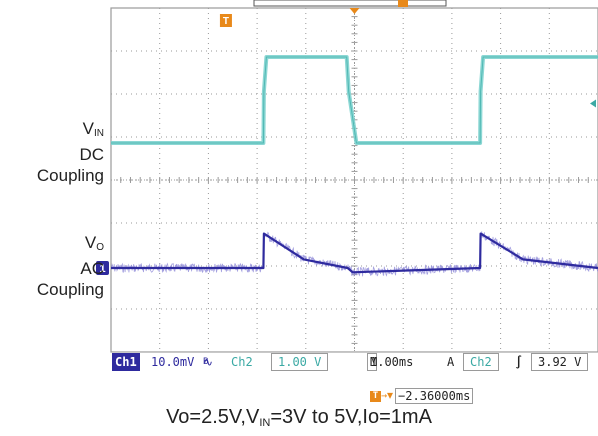 This screenshot has height=436, width=598. Describe the element at coordinates (350, 3) in the screenshot. I see `record-view-indicator` at that location.